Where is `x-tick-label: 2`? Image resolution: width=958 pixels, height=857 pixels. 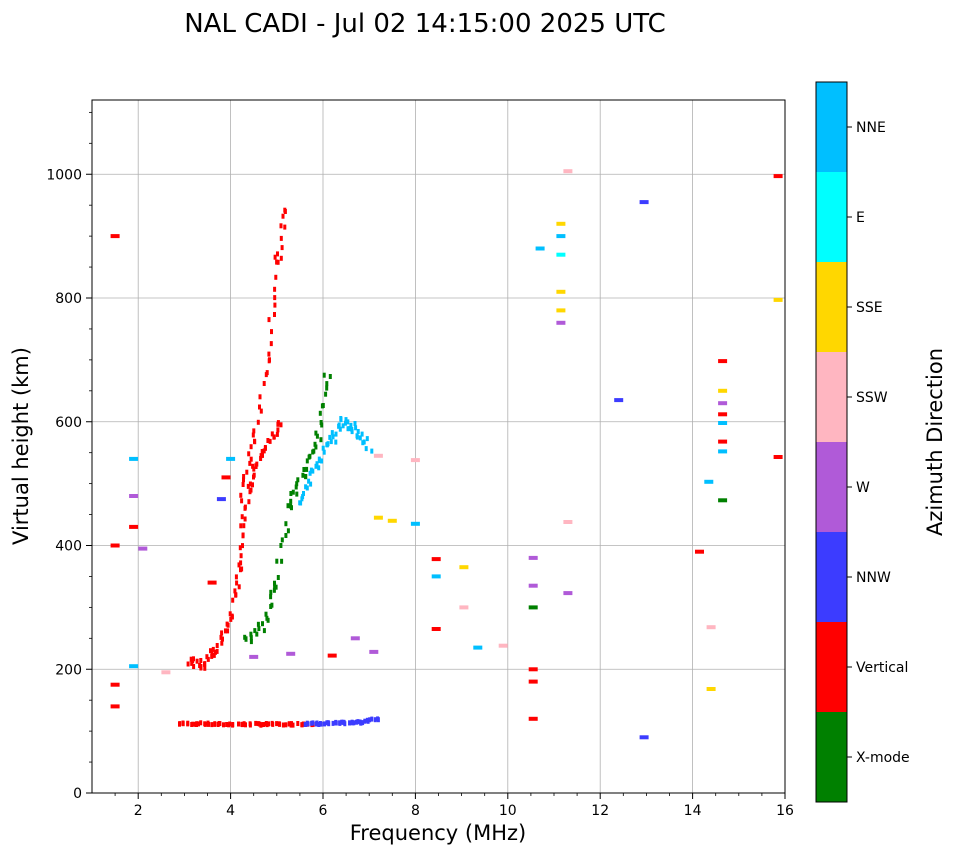
x-tick-label: 2 is located at coordinates (138, 811).